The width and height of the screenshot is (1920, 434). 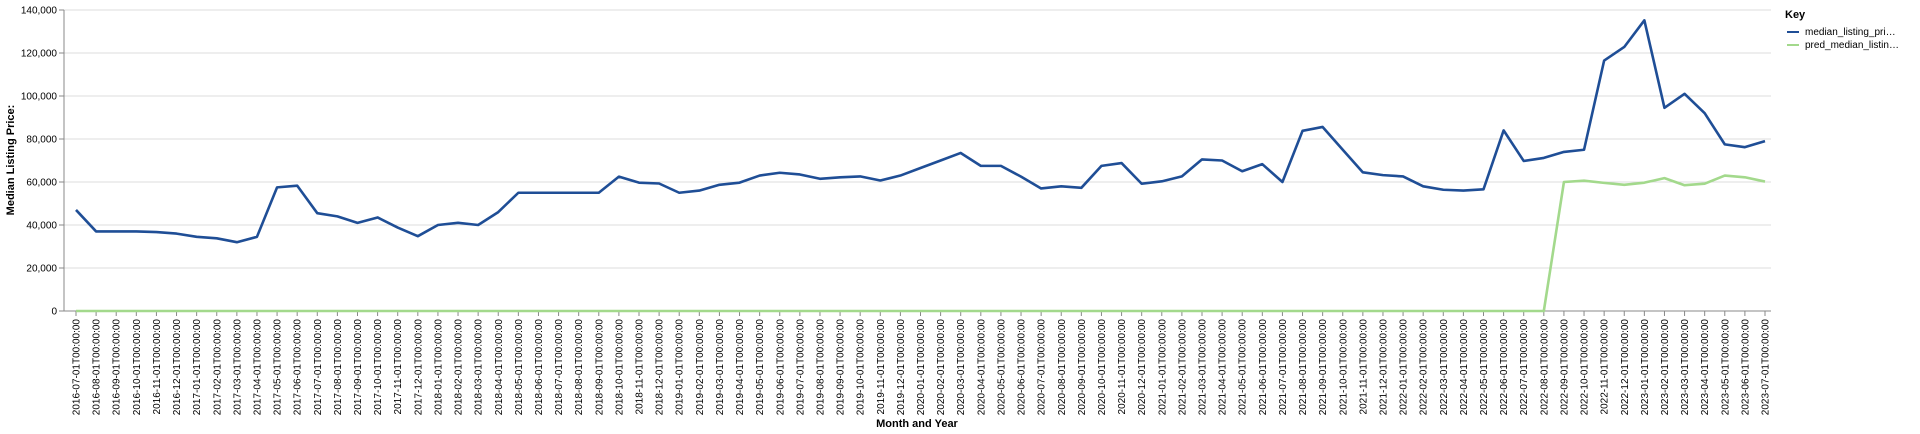 I want to click on y-tick-label: 80,000, so click(x=41, y=140).